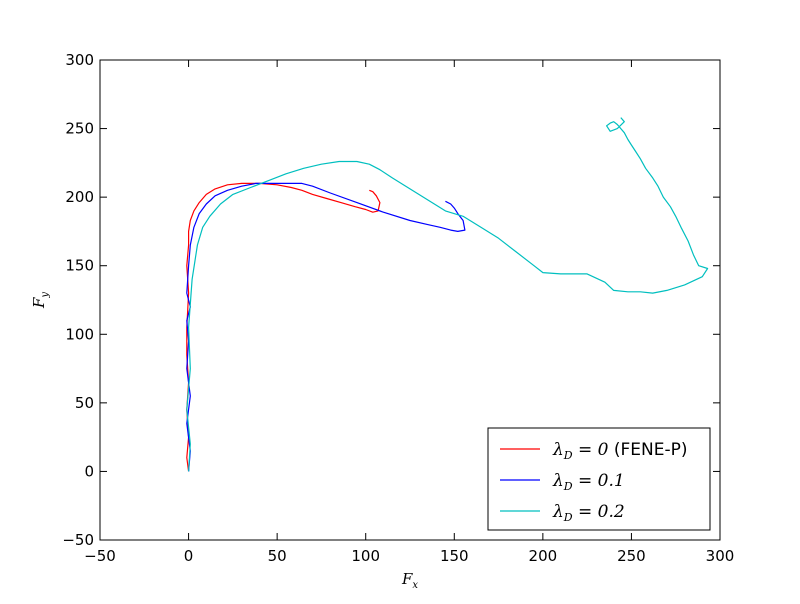  I want to click on y-tick-label: 300, so click(79, 60).